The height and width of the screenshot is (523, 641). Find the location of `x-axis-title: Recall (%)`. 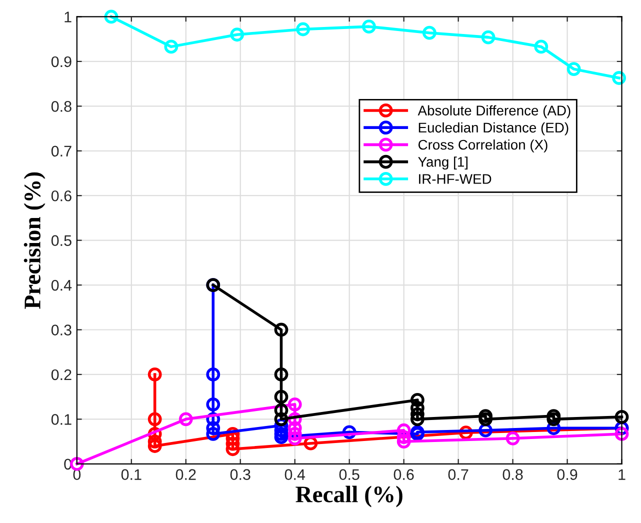

x-axis-title: Recall (%) is located at coordinates (349, 497).